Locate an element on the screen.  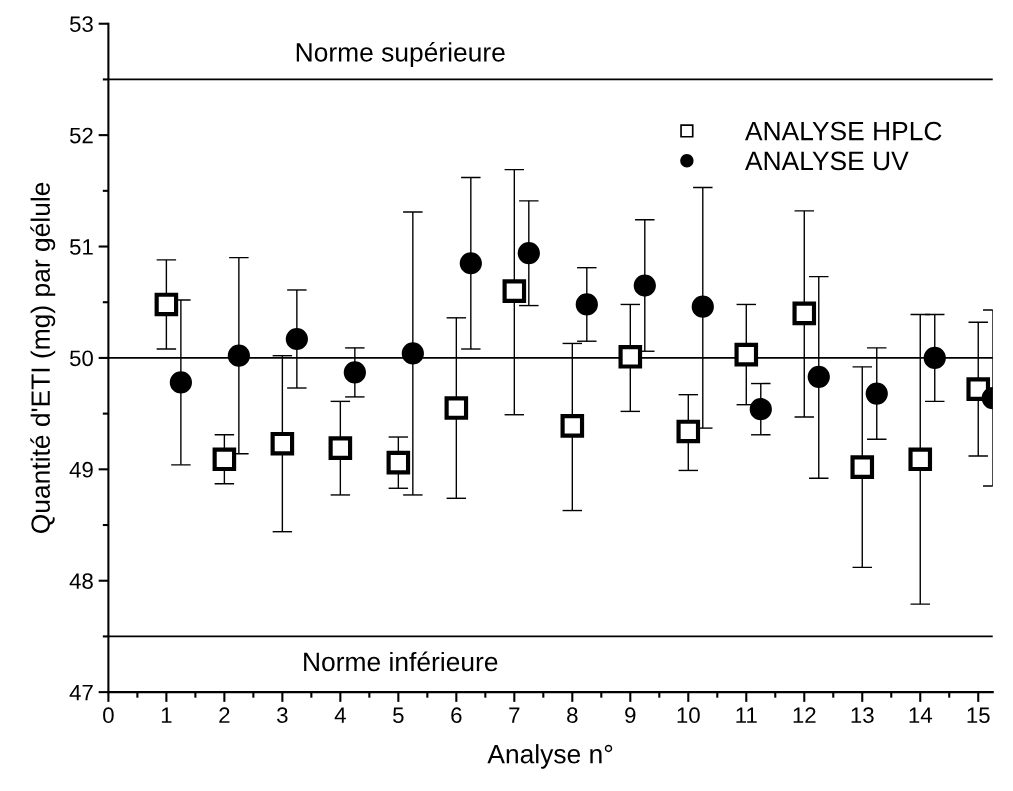
x-tick-label: 7 is located at coordinates (514, 715).